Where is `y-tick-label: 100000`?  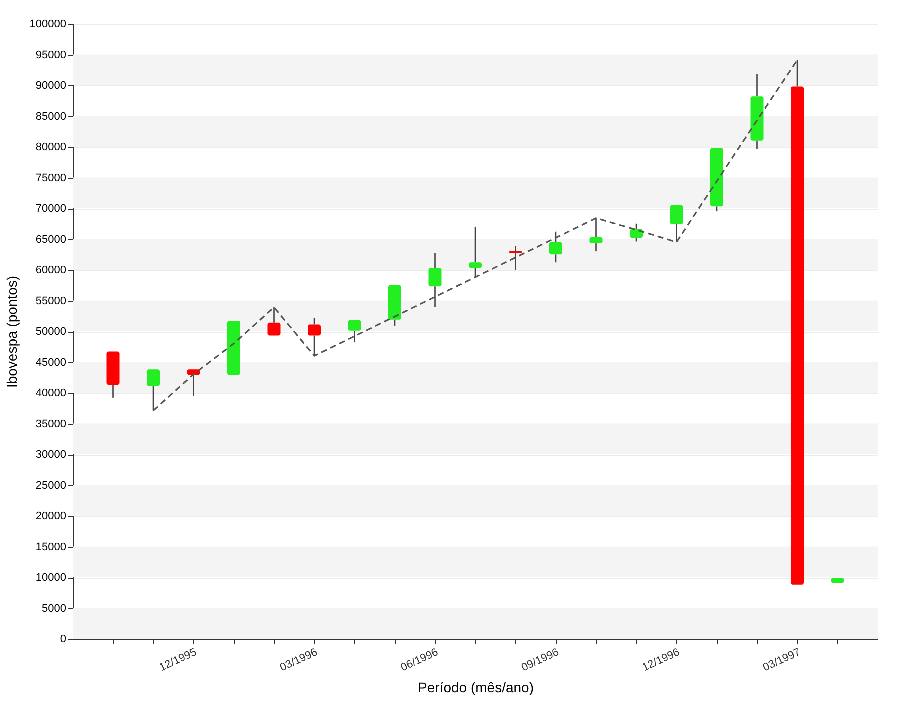
y-tick-label: 100000 is located at coordinates (48, 24).